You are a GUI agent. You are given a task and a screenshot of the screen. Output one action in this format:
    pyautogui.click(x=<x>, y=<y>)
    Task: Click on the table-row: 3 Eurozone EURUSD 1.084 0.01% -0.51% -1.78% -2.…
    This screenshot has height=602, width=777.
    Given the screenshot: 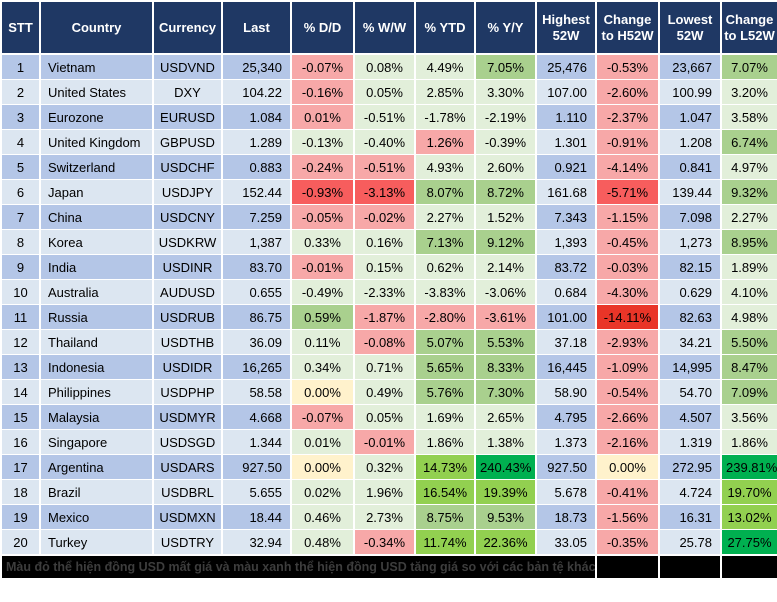 What is the action you would take?
    pyautogui.click(x=388, y=117)
    